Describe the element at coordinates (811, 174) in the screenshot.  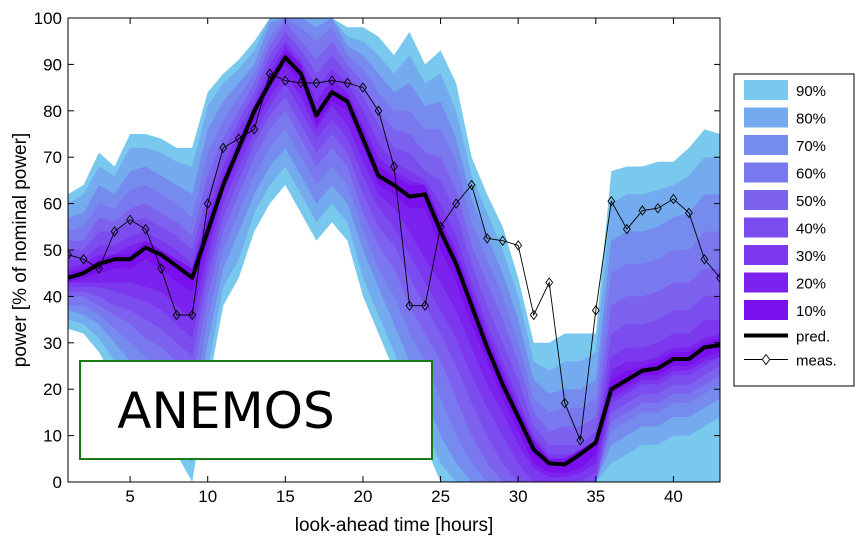
I see `legend-label: 60%` at that location.